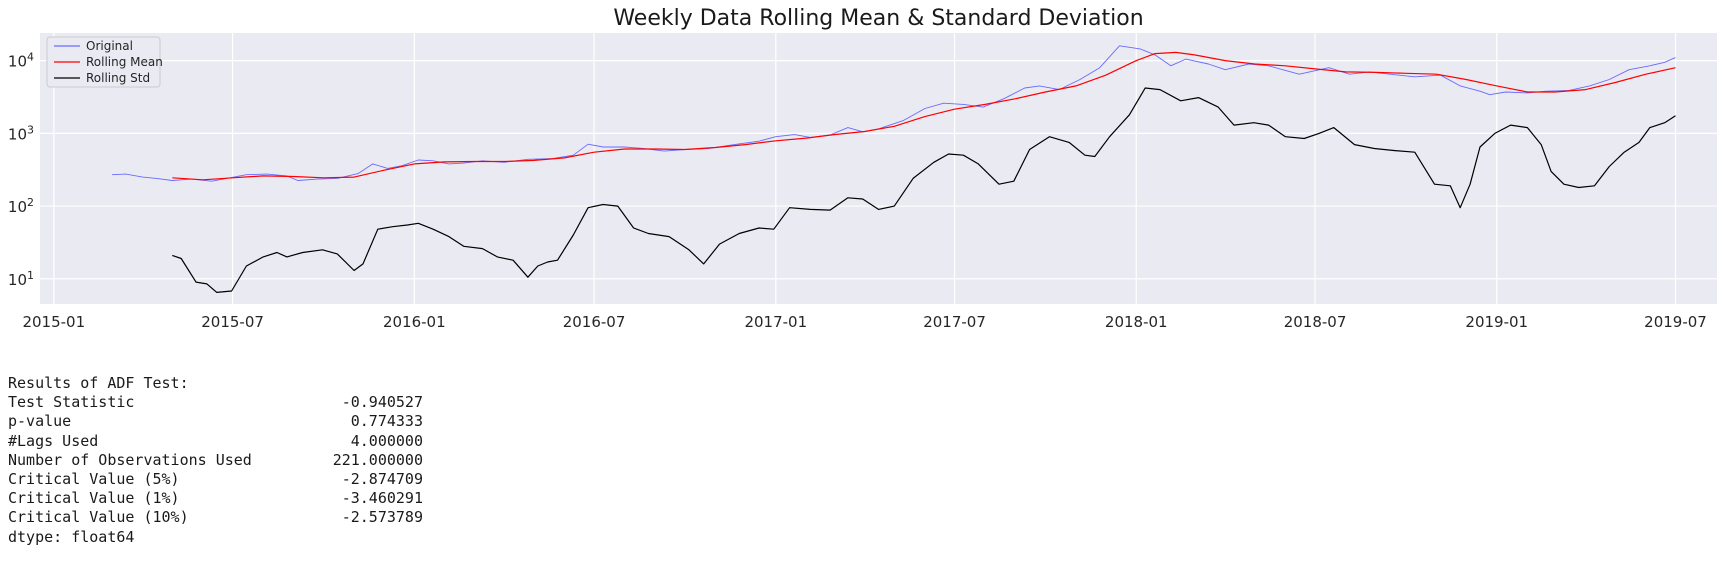  I want to click on adf-row-value: -2.874709, so click(382, 479).